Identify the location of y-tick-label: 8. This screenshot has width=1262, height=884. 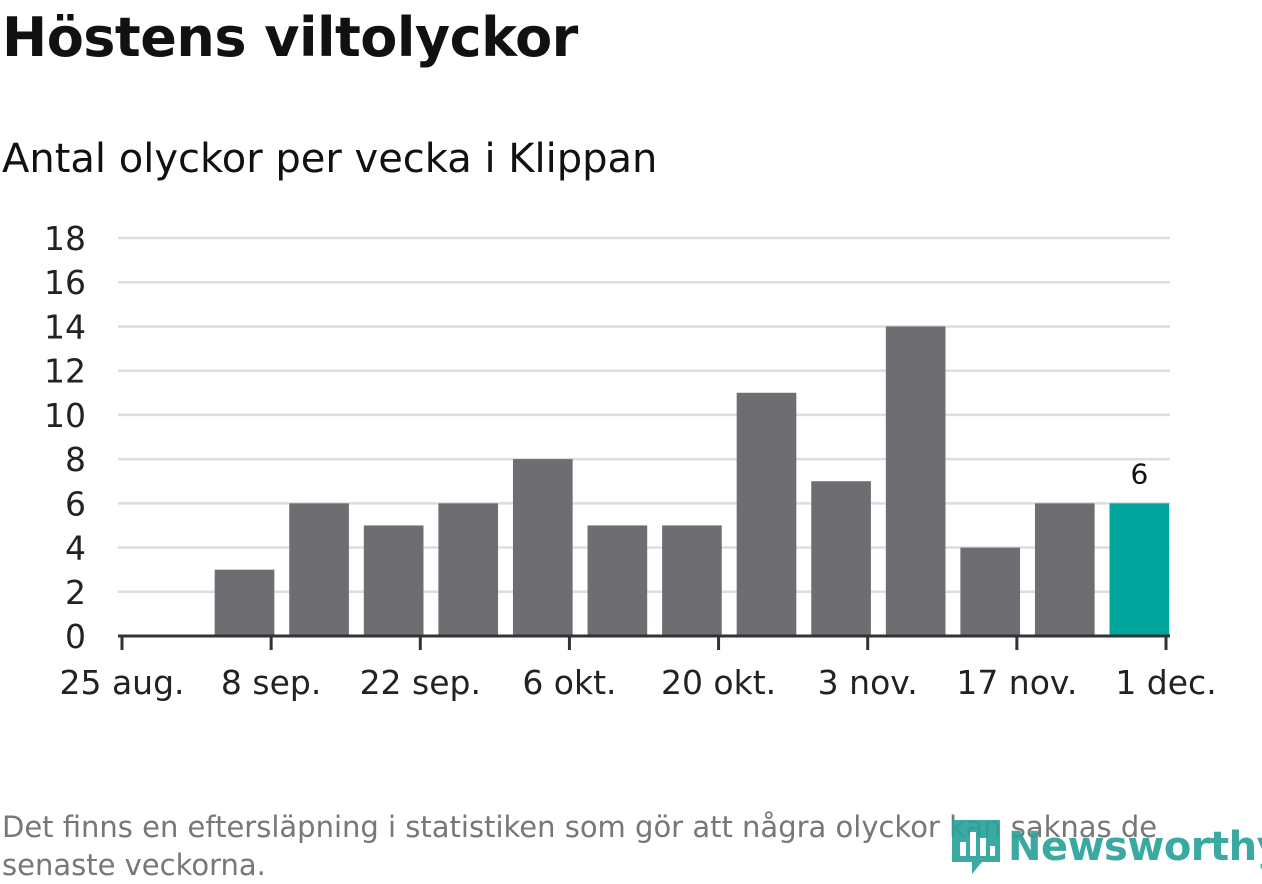
(75, 459).